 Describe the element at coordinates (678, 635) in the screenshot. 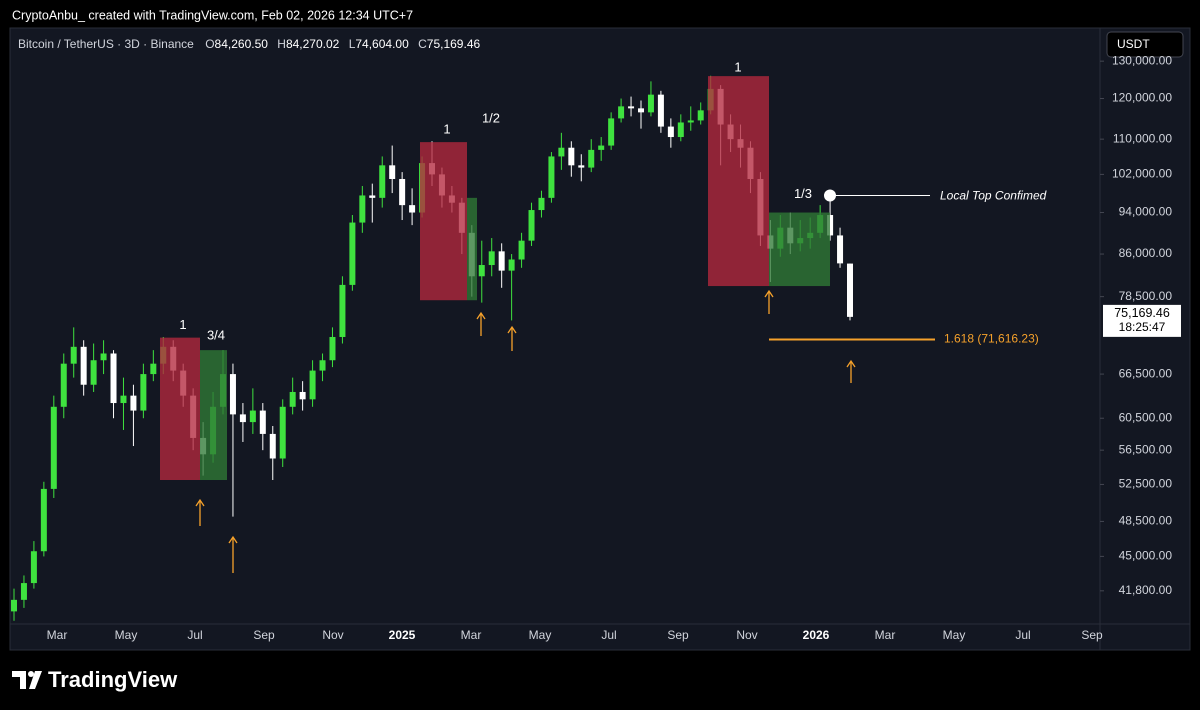

I see `x-tick-label: Sep` at that location.